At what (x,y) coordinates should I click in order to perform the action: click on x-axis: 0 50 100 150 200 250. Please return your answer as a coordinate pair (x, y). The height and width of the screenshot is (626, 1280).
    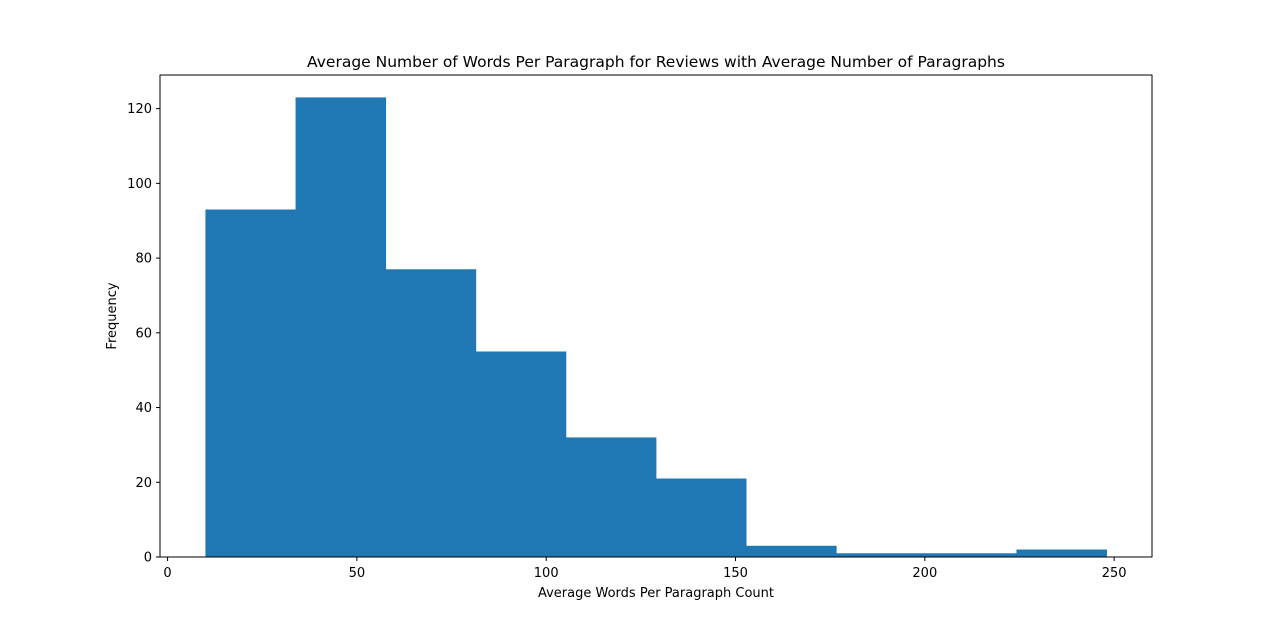
    Looking at the image, I should click on (645, 569).